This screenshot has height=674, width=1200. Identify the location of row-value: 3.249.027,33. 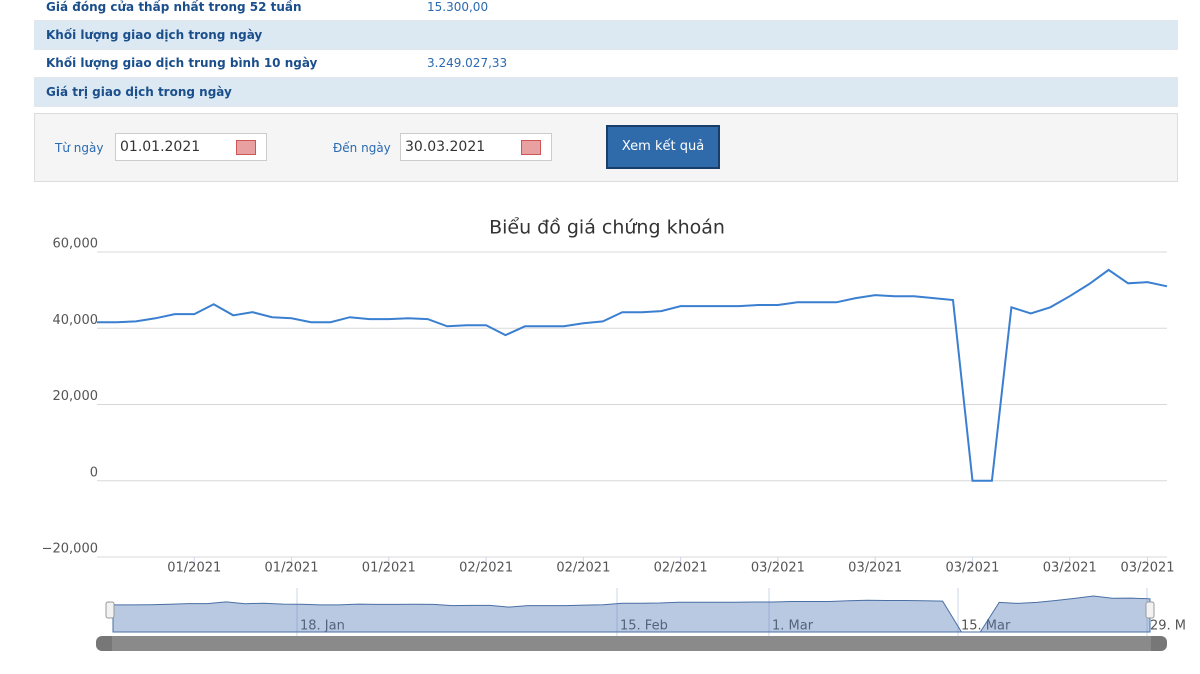
(467, 63).